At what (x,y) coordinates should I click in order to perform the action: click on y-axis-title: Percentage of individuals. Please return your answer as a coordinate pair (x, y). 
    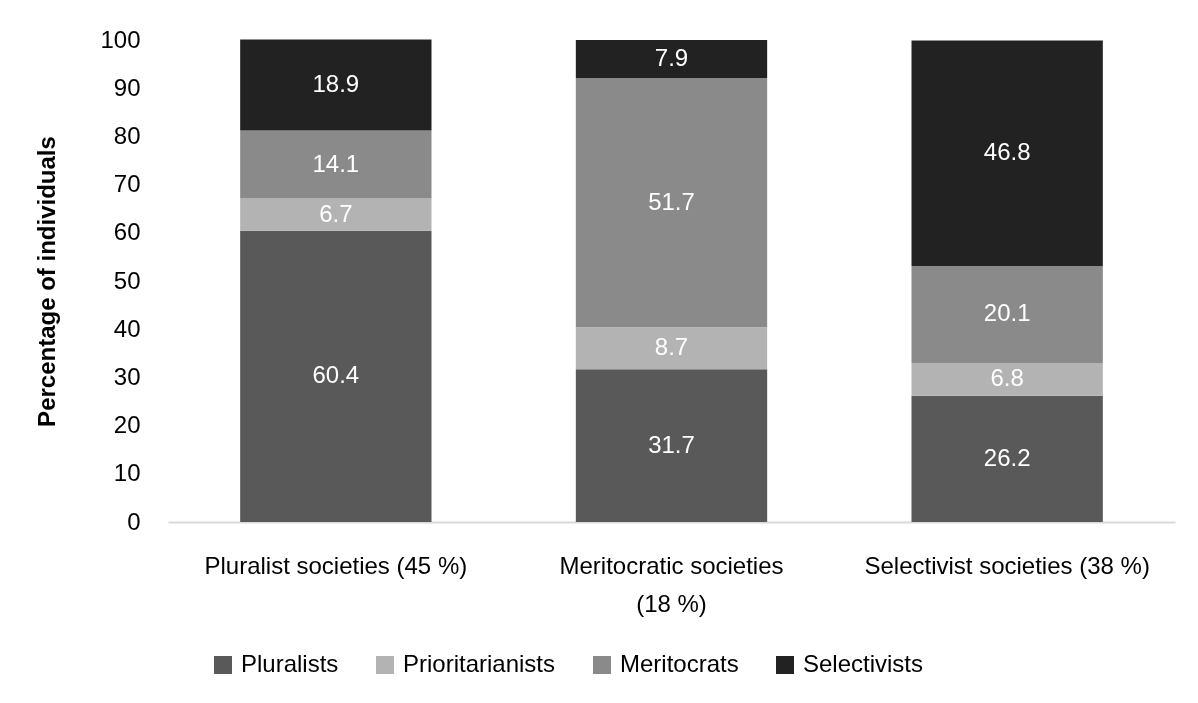
    Looking at the image, I should click on (47, 281).